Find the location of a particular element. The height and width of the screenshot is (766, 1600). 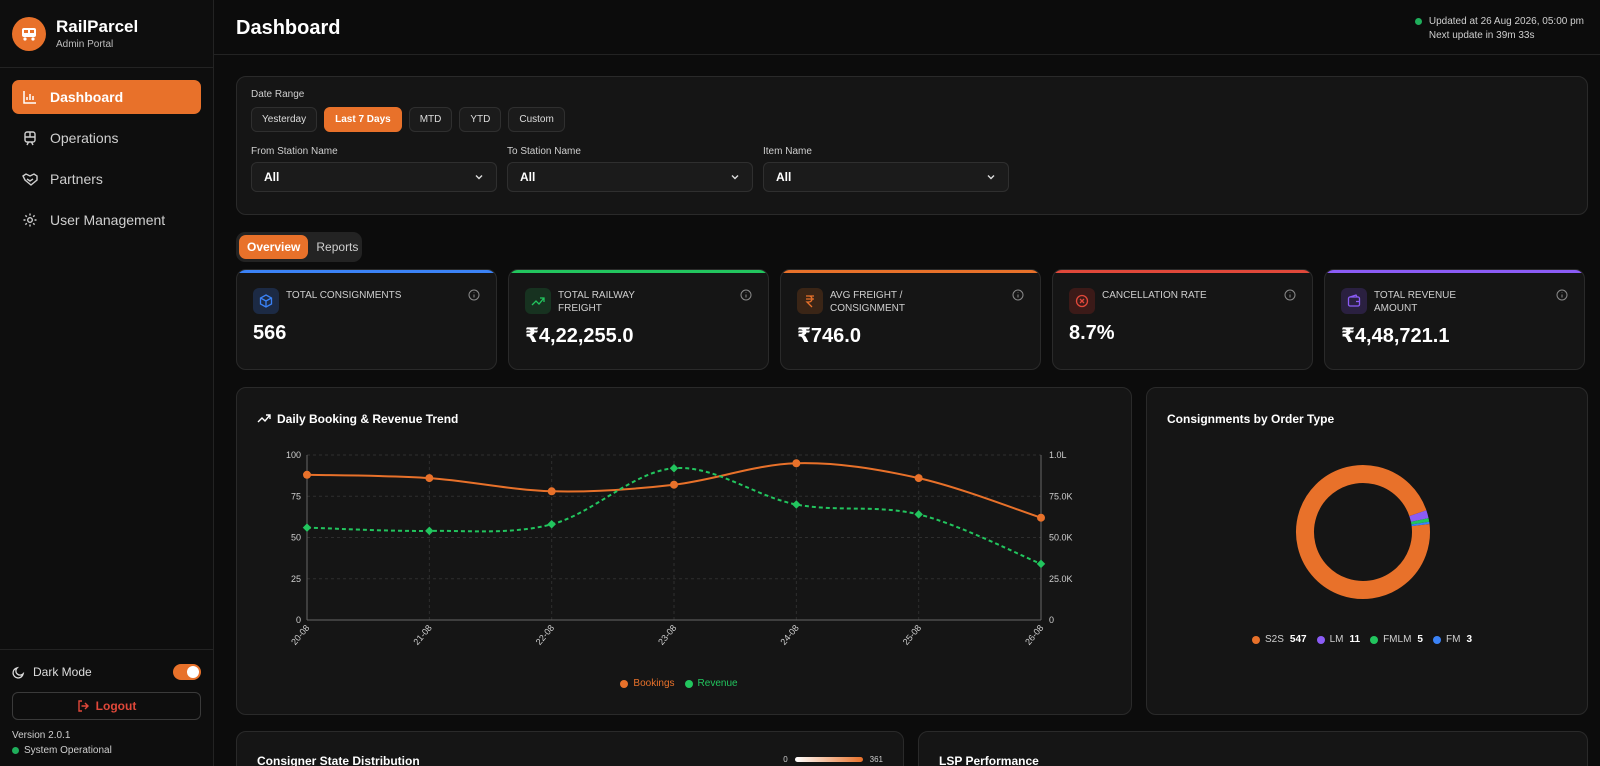

y-left-tick-label: 100 is located at coordinates (293, 455).